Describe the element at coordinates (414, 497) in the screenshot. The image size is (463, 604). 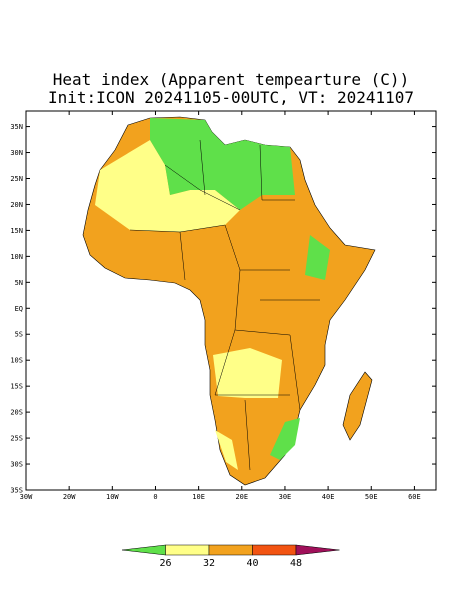
I see `lon-tick-label: 60E` at that location.